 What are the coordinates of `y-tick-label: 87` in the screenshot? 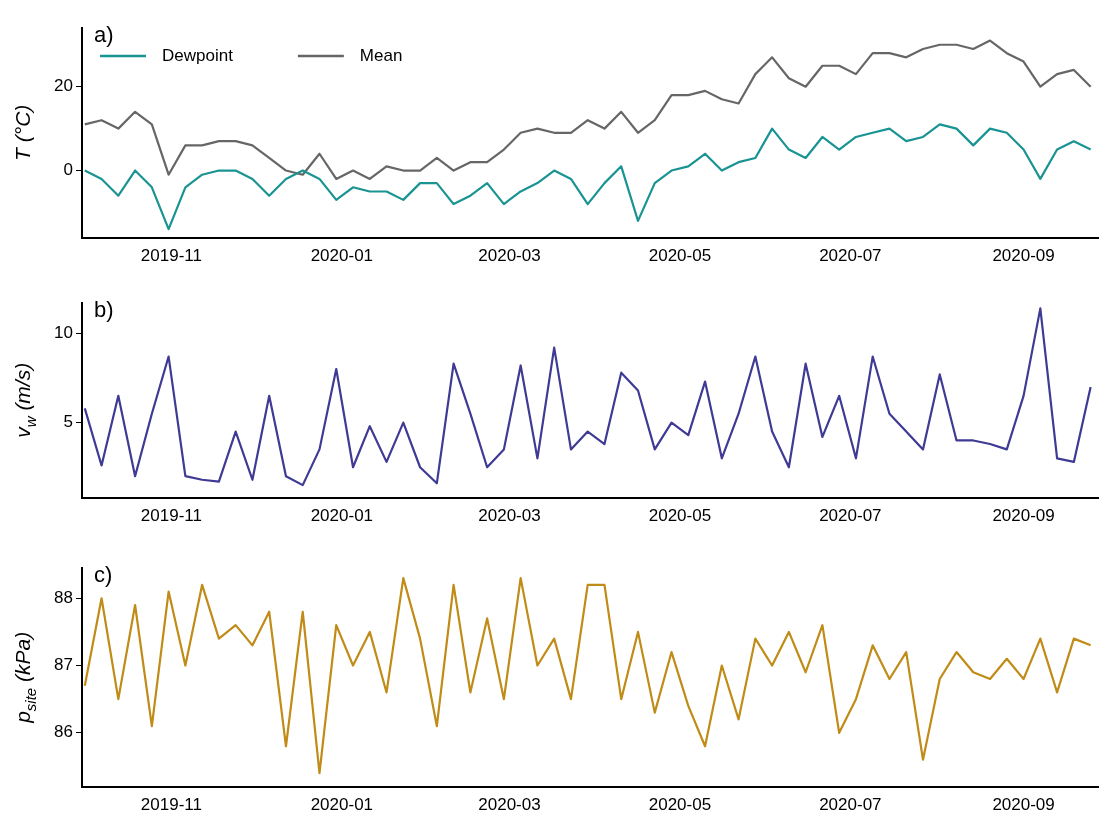 It's located at (63, 665).